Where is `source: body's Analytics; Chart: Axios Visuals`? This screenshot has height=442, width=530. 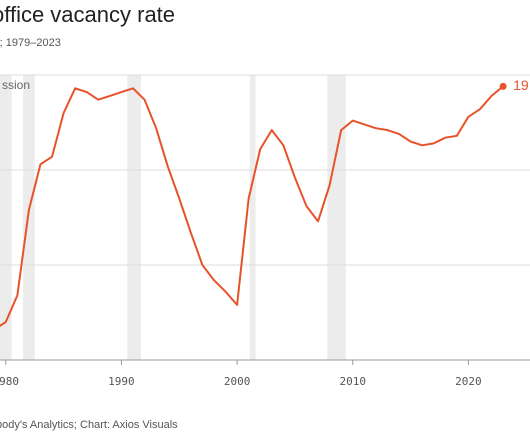
source: body's Analytics; Chart: Axios Visuals is located at coordinates (89, 425).